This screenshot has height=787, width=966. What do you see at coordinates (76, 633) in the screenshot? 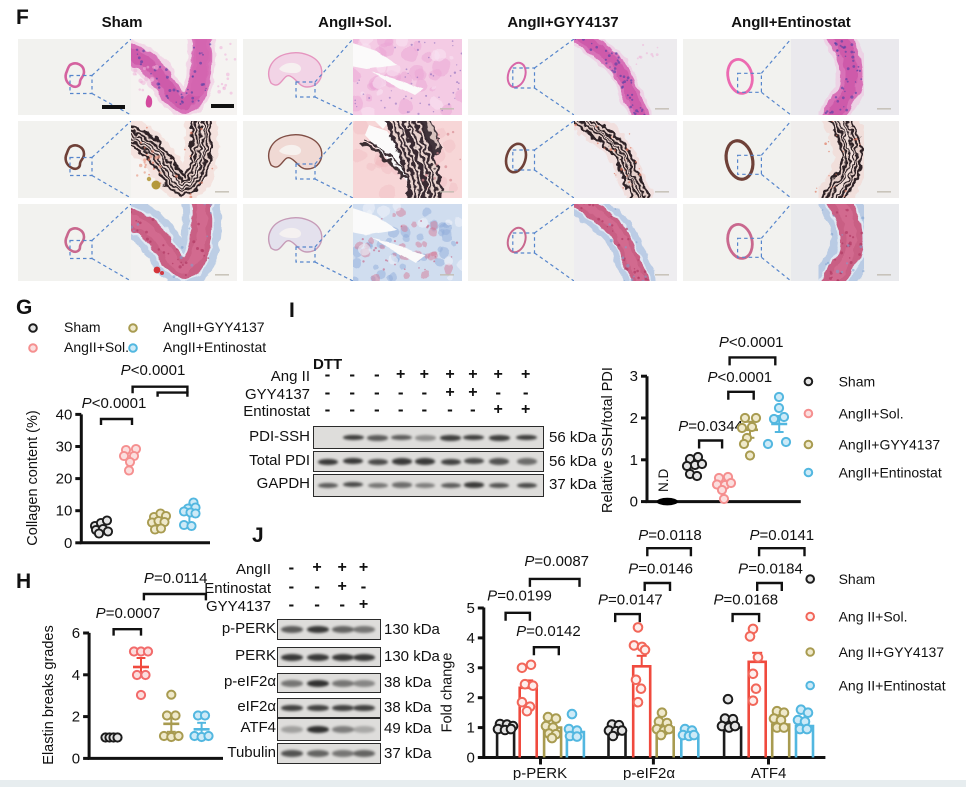
I see `svg-text: 6` at bounding box center [76, 633].